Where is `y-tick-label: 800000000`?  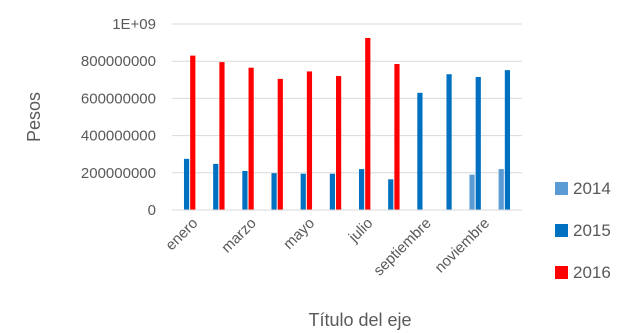
y-tick-label: 800000000 is located at coordinates (118, 61).